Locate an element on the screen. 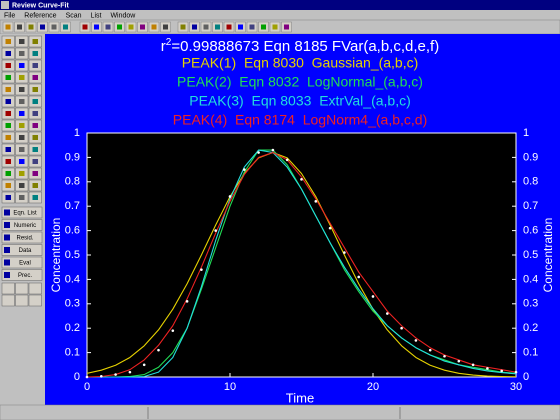 This screenshot has height=420, width=560. title-rest: =0.99888673 Eqn 8185 FVar(a,b,c,d,e,f) is located at coordinates (305, 46).